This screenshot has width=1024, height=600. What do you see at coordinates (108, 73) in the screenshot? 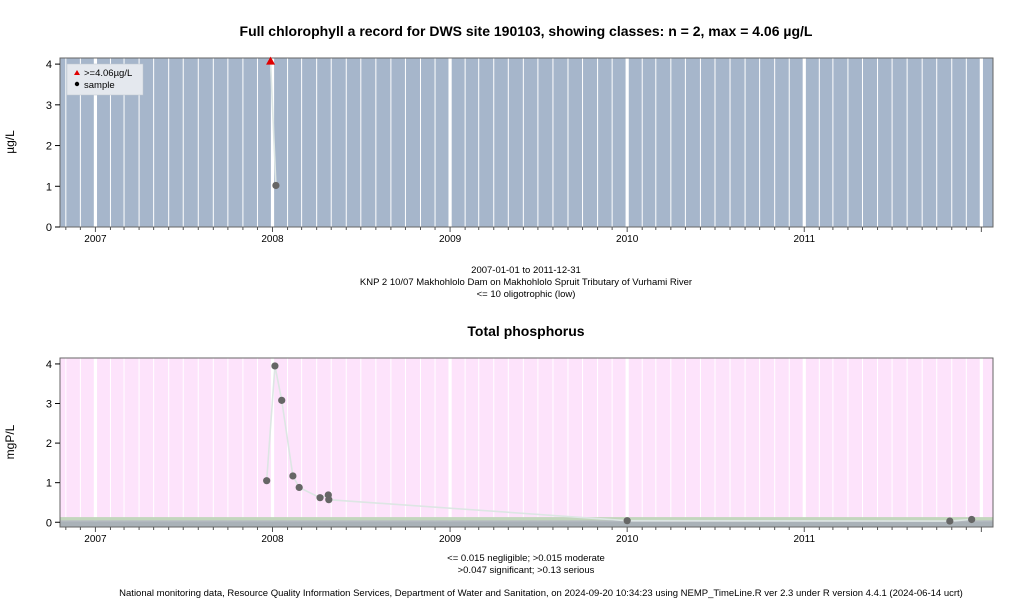
I see `legend-label: >=4.06µg/L` at bounding box center [108, 73].